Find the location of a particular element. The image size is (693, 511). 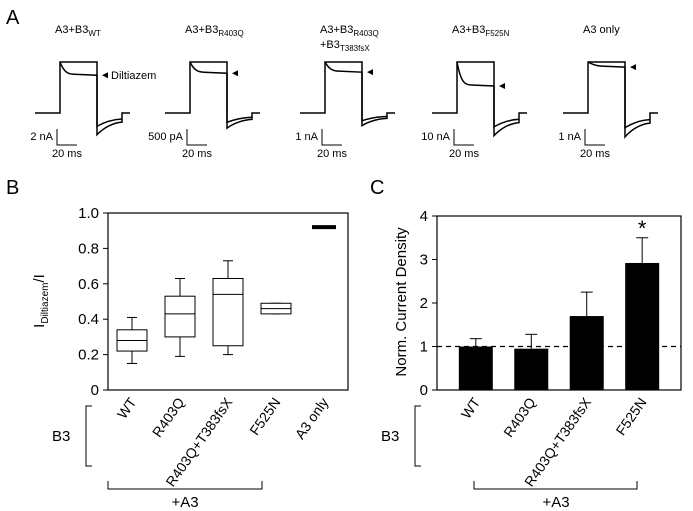

boxplot-group-bracket is located at coordinates (88, 436).